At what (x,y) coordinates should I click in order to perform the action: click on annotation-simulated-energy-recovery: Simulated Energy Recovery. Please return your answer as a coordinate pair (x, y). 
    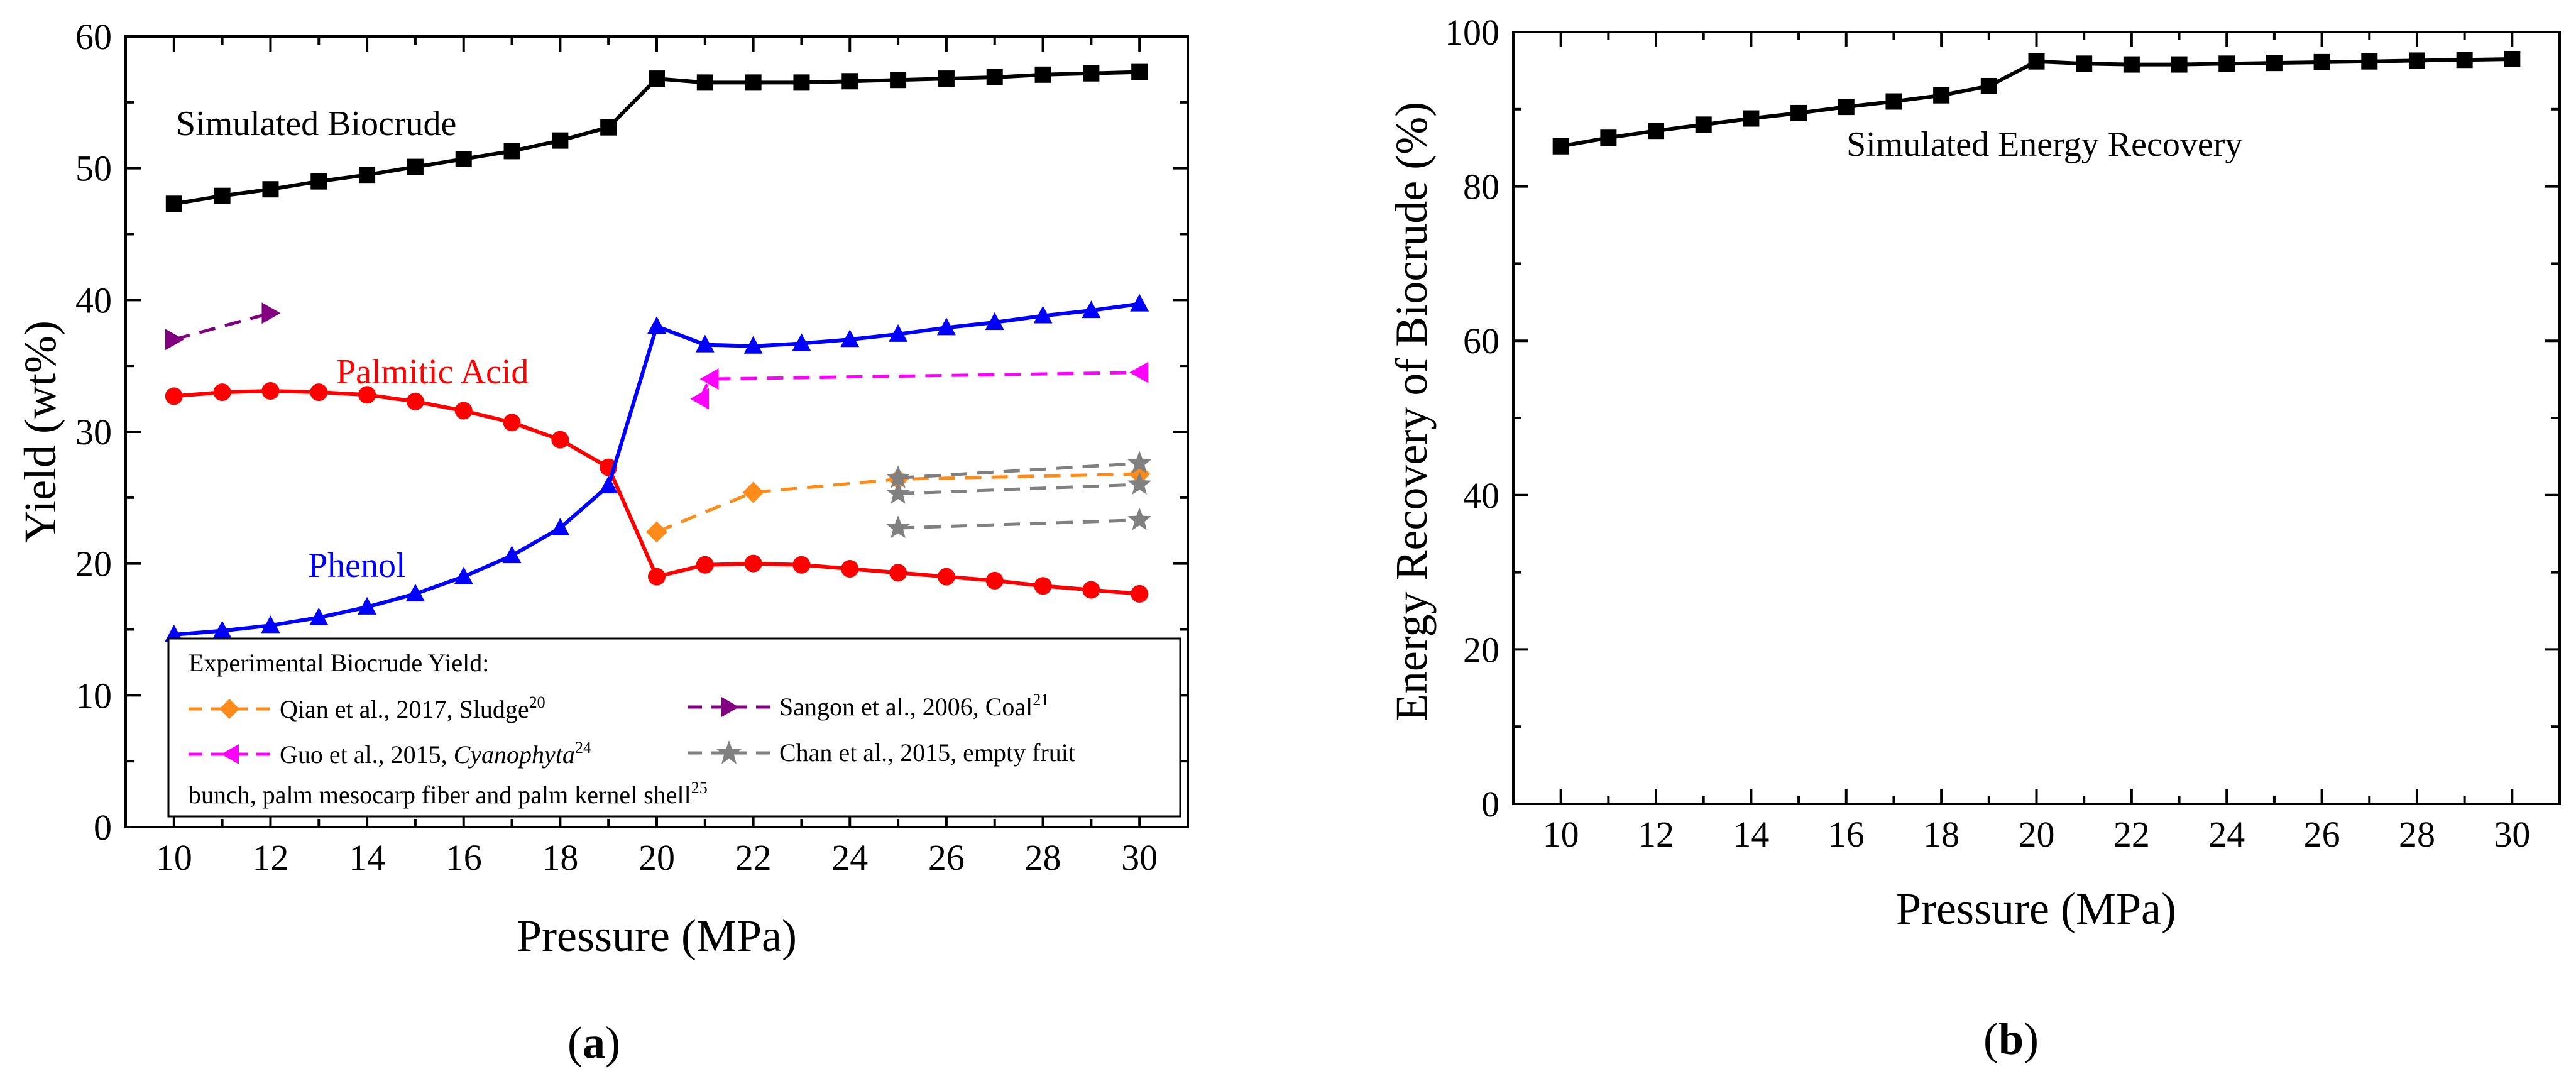
    Looking at the image, I should click on (2044, 144).